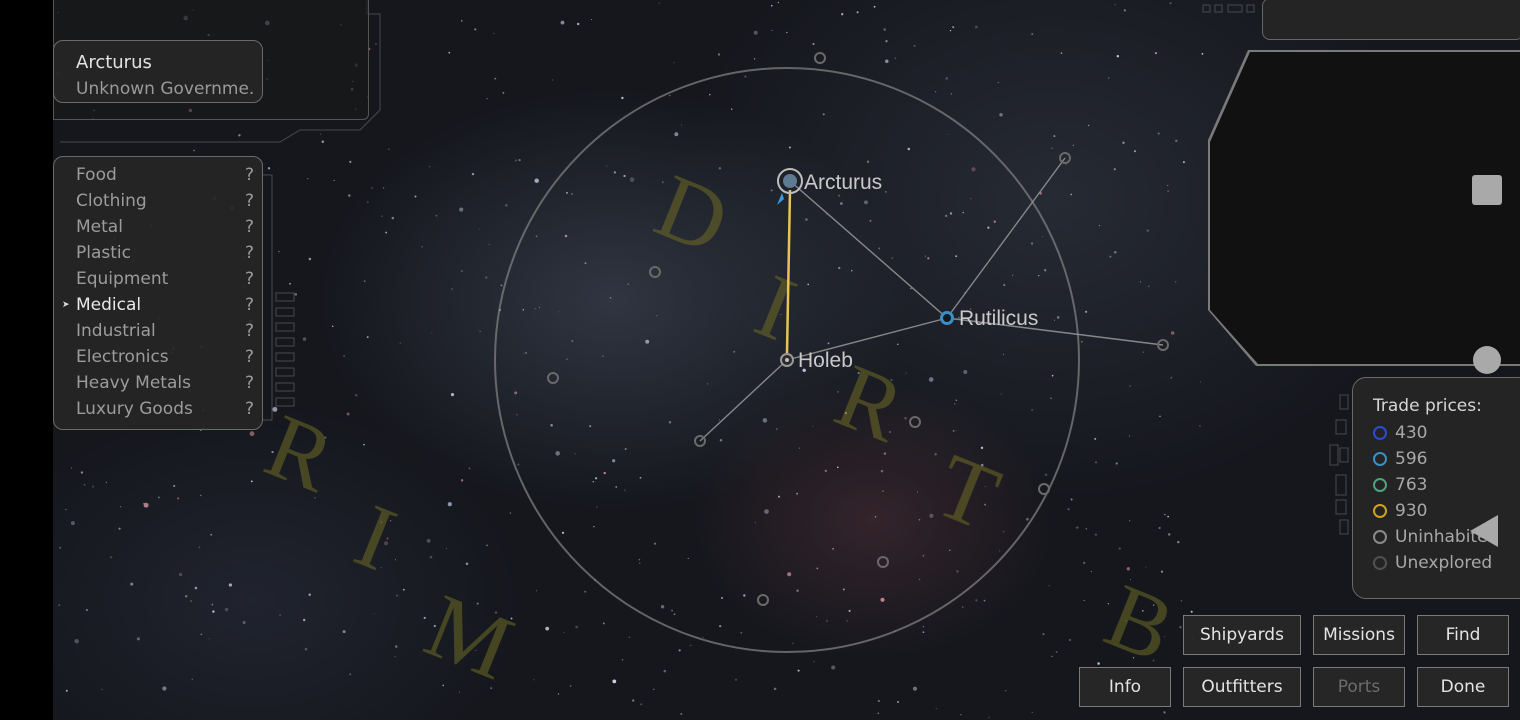 The width and height of the screenshot is (1520, 720). I want to click on commodity-clothing: Clothing?, so click(158, 201).